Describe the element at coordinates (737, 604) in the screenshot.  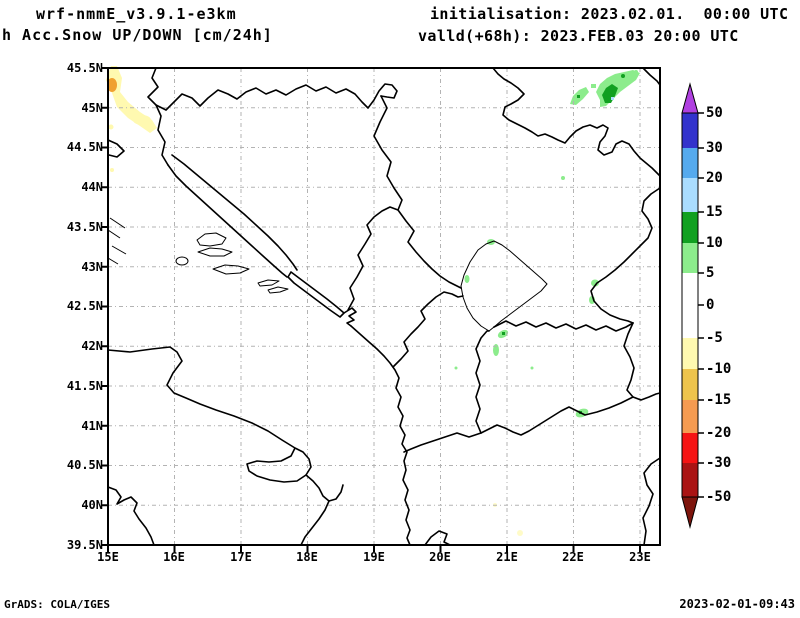
I see `creation-timestamp: 2023-02-01-09:43` at that location.